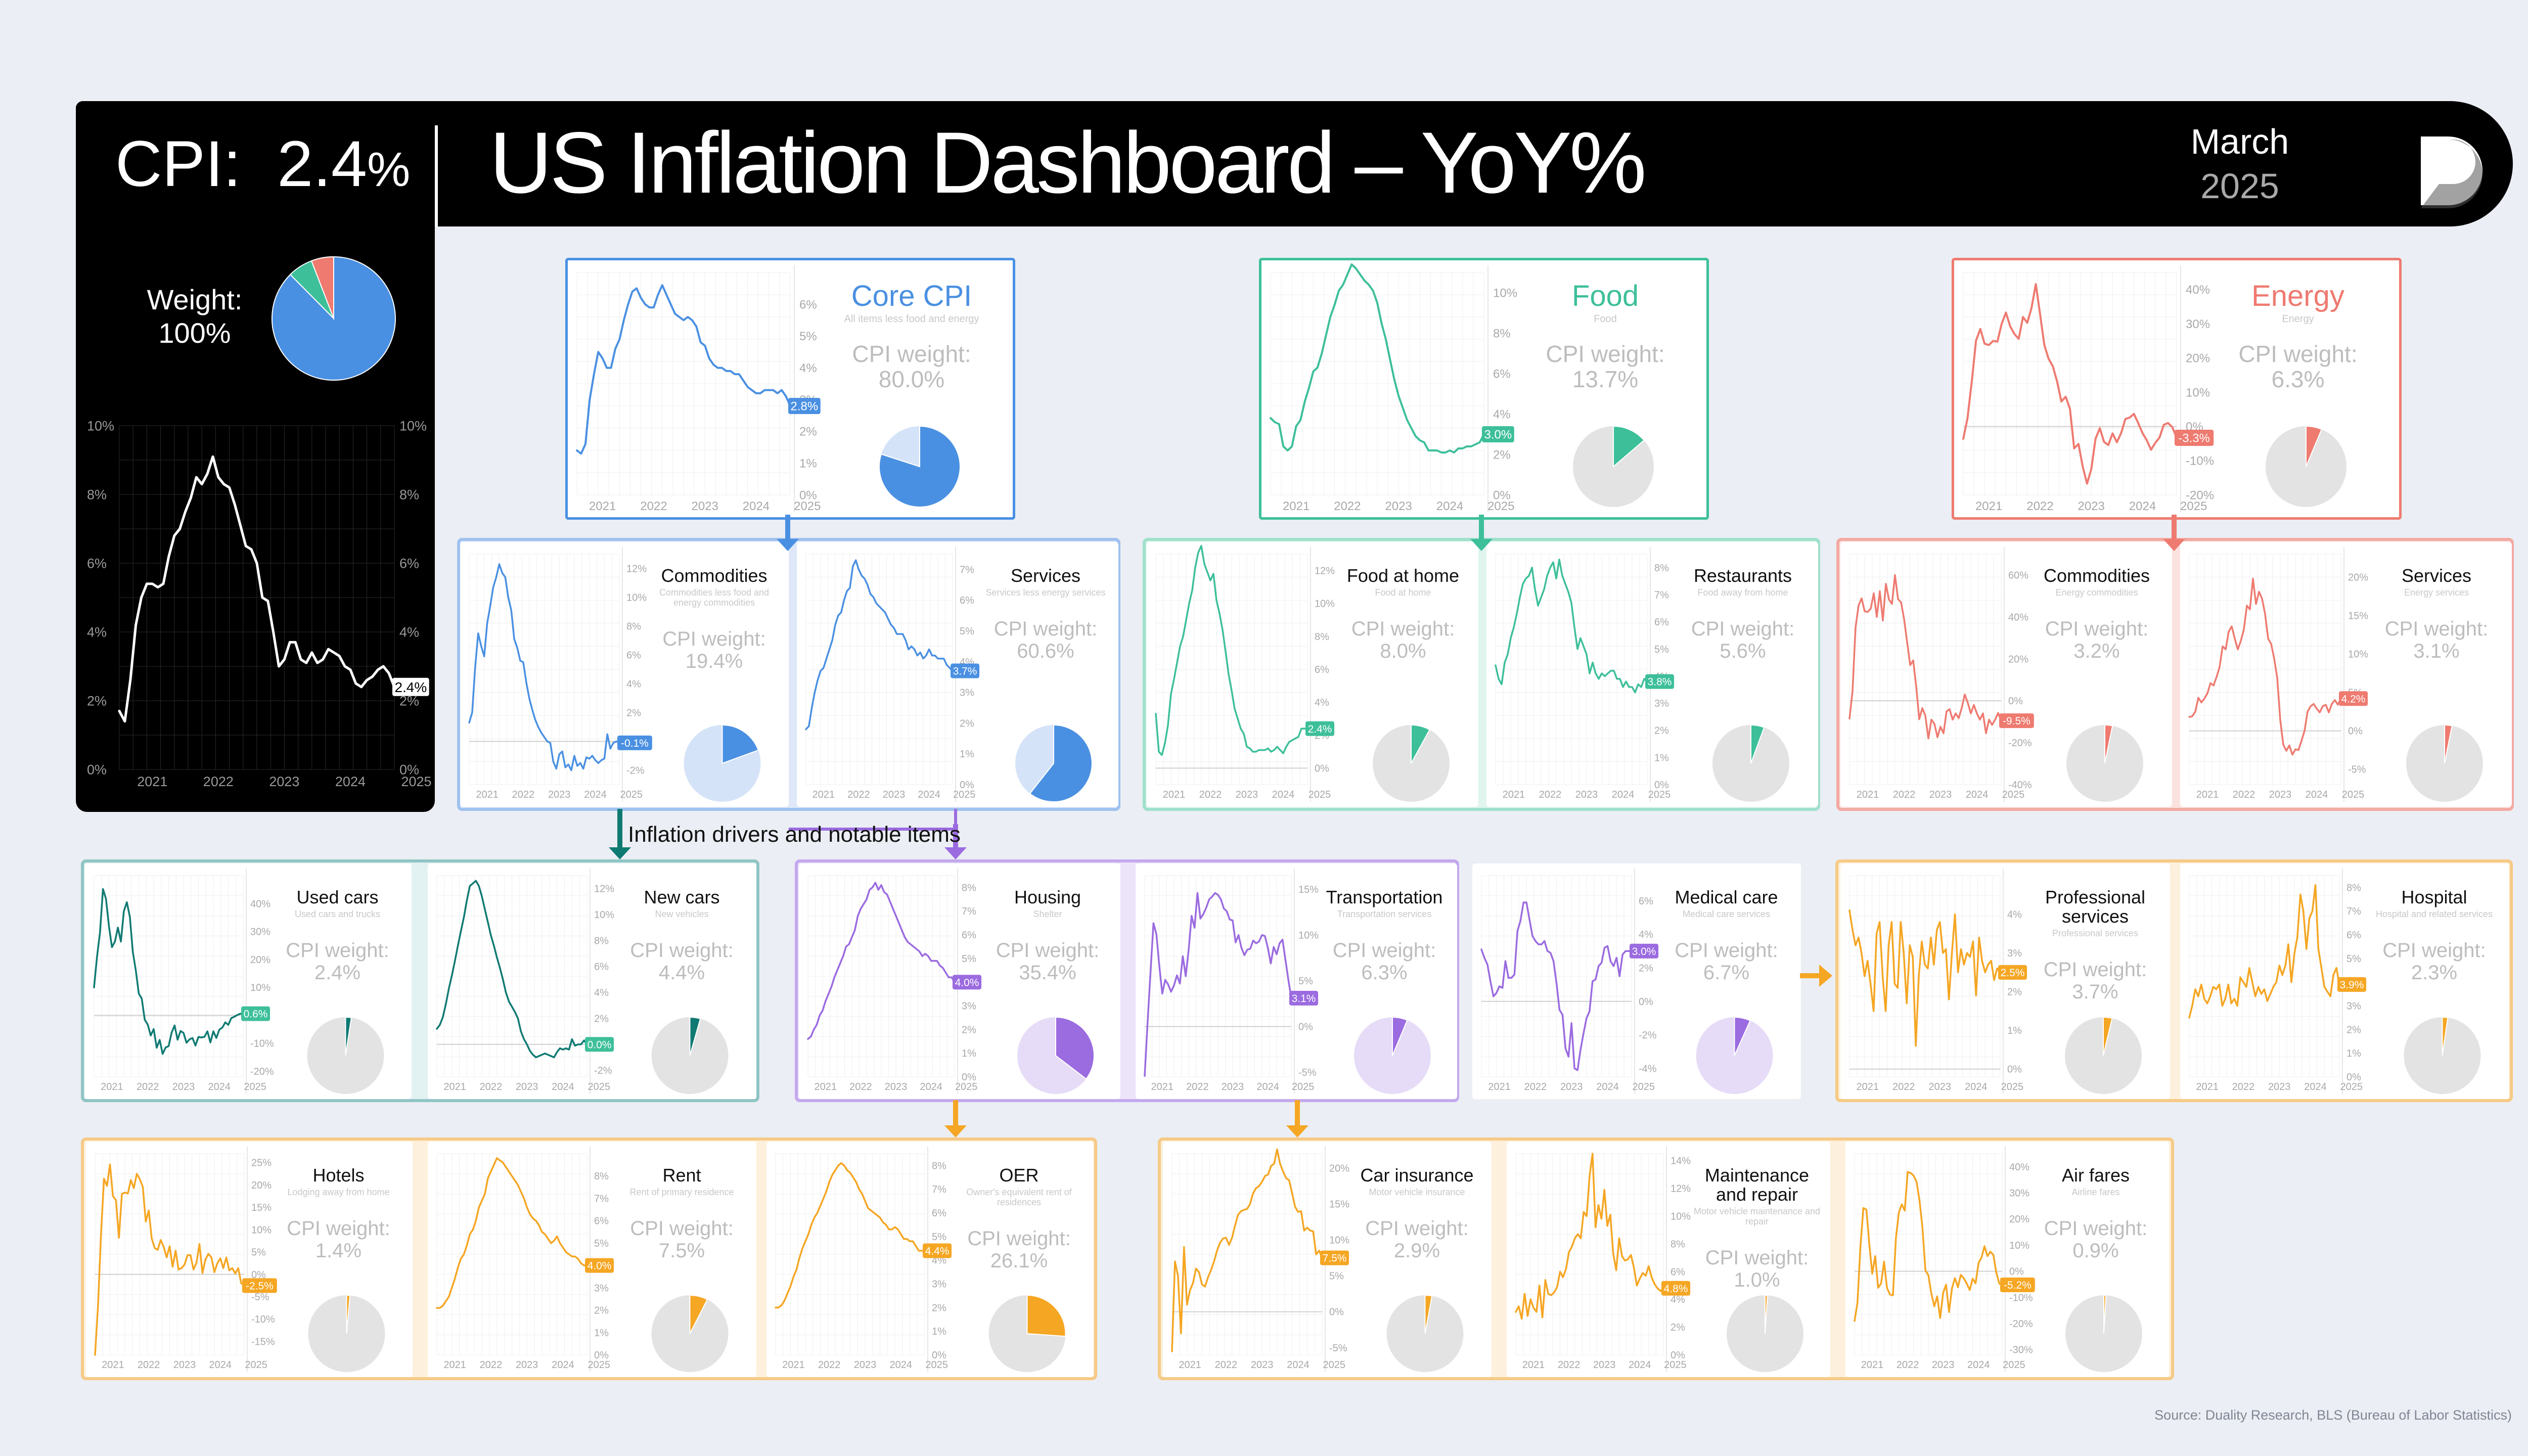  Describe the element at coordinates (2198, 392) in the screenshot. I see `energy-3-y-tick: 10%` at that location.